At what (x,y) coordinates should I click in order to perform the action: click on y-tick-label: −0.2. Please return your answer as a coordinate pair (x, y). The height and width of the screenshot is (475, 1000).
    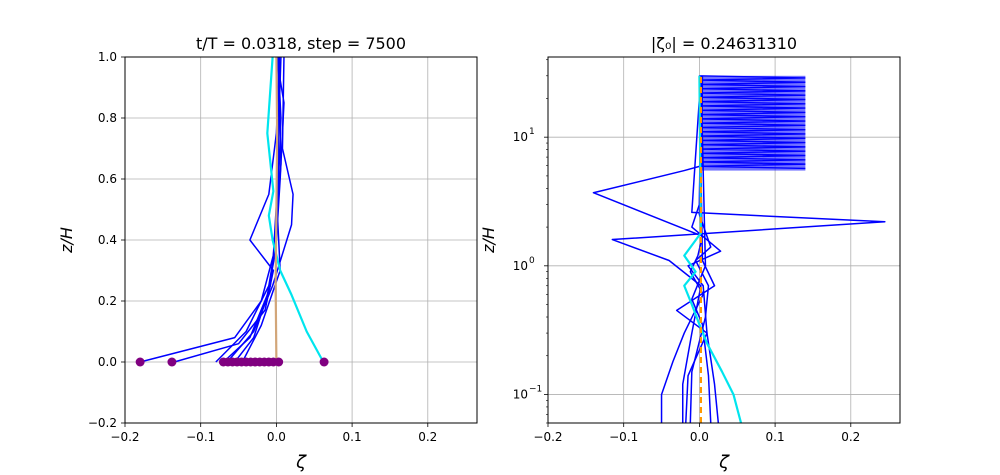
    Looking at the image, I should click on (102, 423).